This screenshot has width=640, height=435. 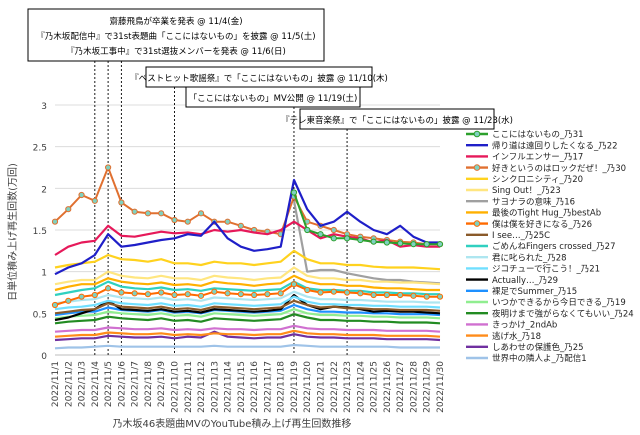 I want to click on x-tick-label: 2022/11/20, so click(x=308, y=387).